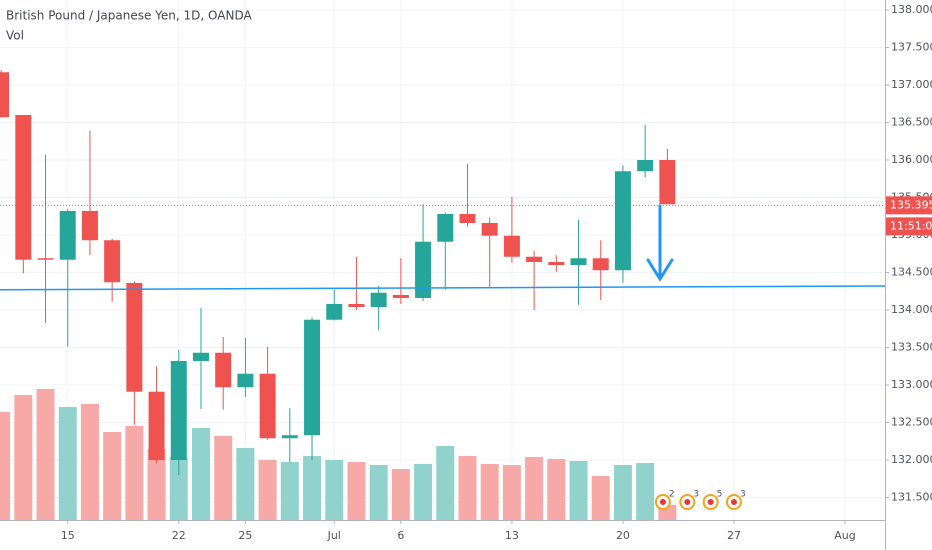  I want to click on y-tick-label: 137.500, so click(911, 46).